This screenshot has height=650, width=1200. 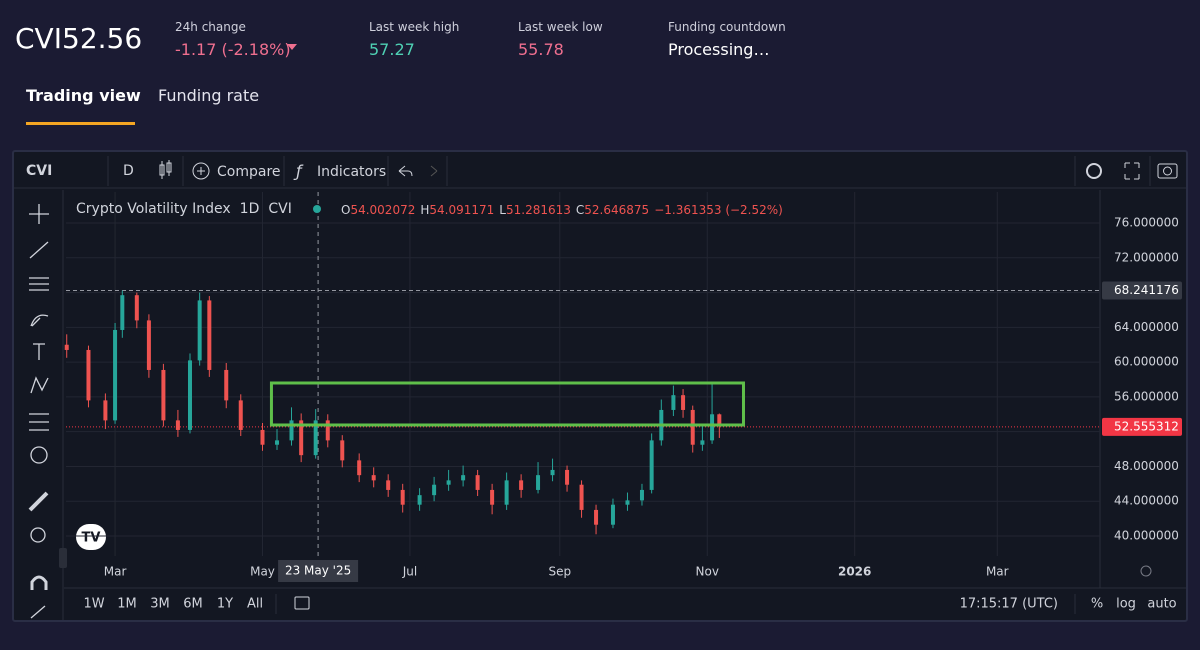 I want to click on x-tick-label: 2026, so click(x=854, y=572).